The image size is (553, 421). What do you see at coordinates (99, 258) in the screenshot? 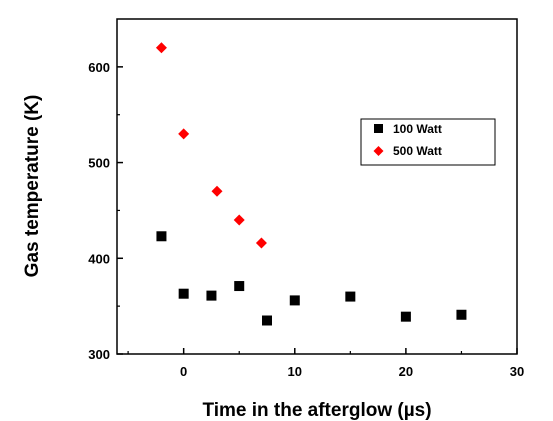
I see `y-tick-label: 400` at bounding box center [99, 258].